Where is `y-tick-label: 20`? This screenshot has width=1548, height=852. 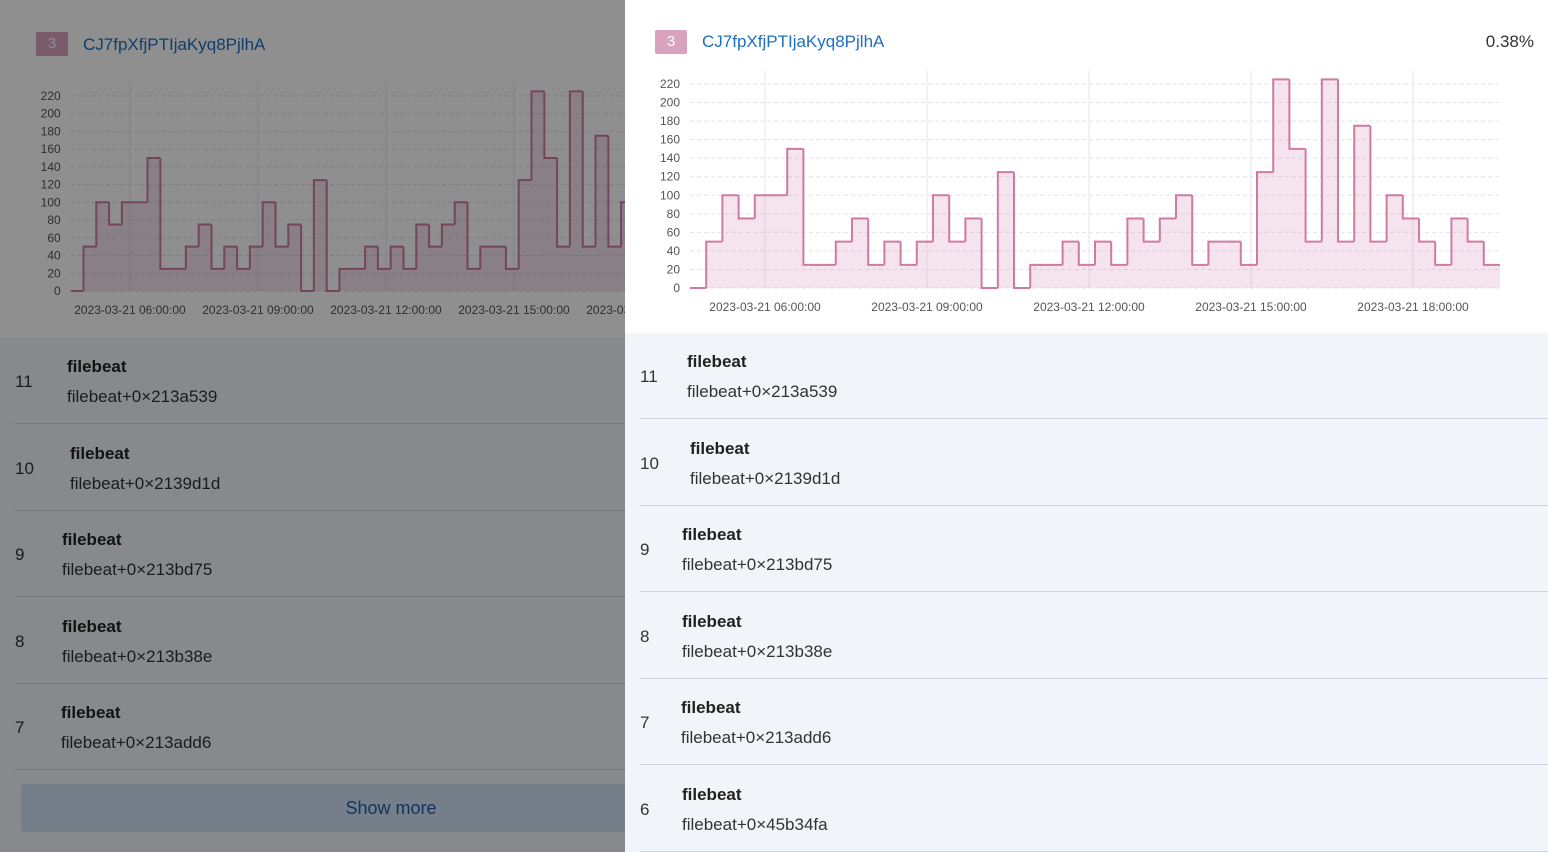
y-tick-label: 20 is located at coordinates (674, 269).